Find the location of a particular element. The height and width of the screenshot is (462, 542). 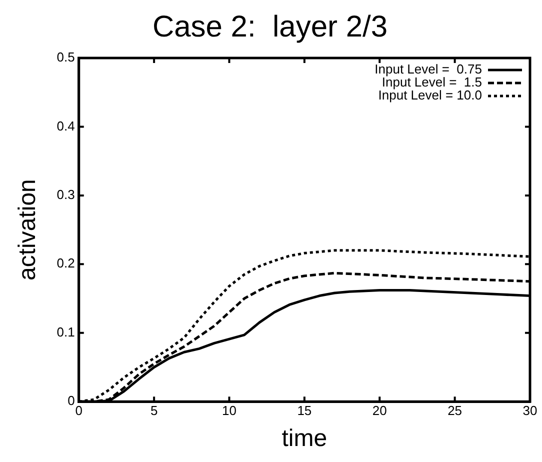

y-tick-label: 0.3 is located at coordinates (65, 194).